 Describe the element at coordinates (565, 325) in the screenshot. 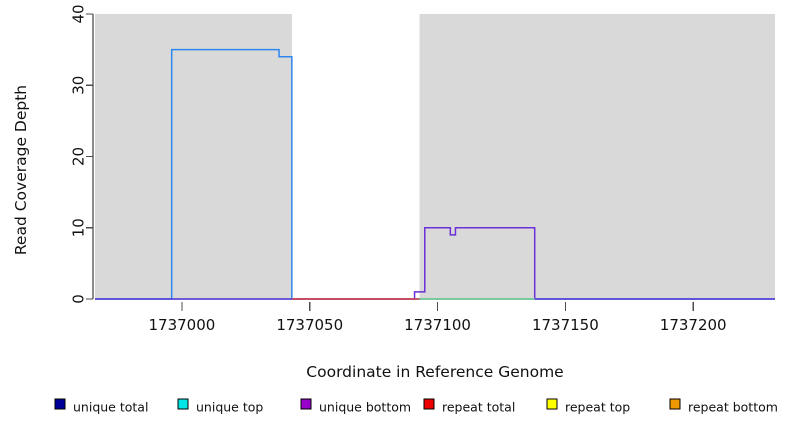

I see `x-tick-label: 1737150` at that location.